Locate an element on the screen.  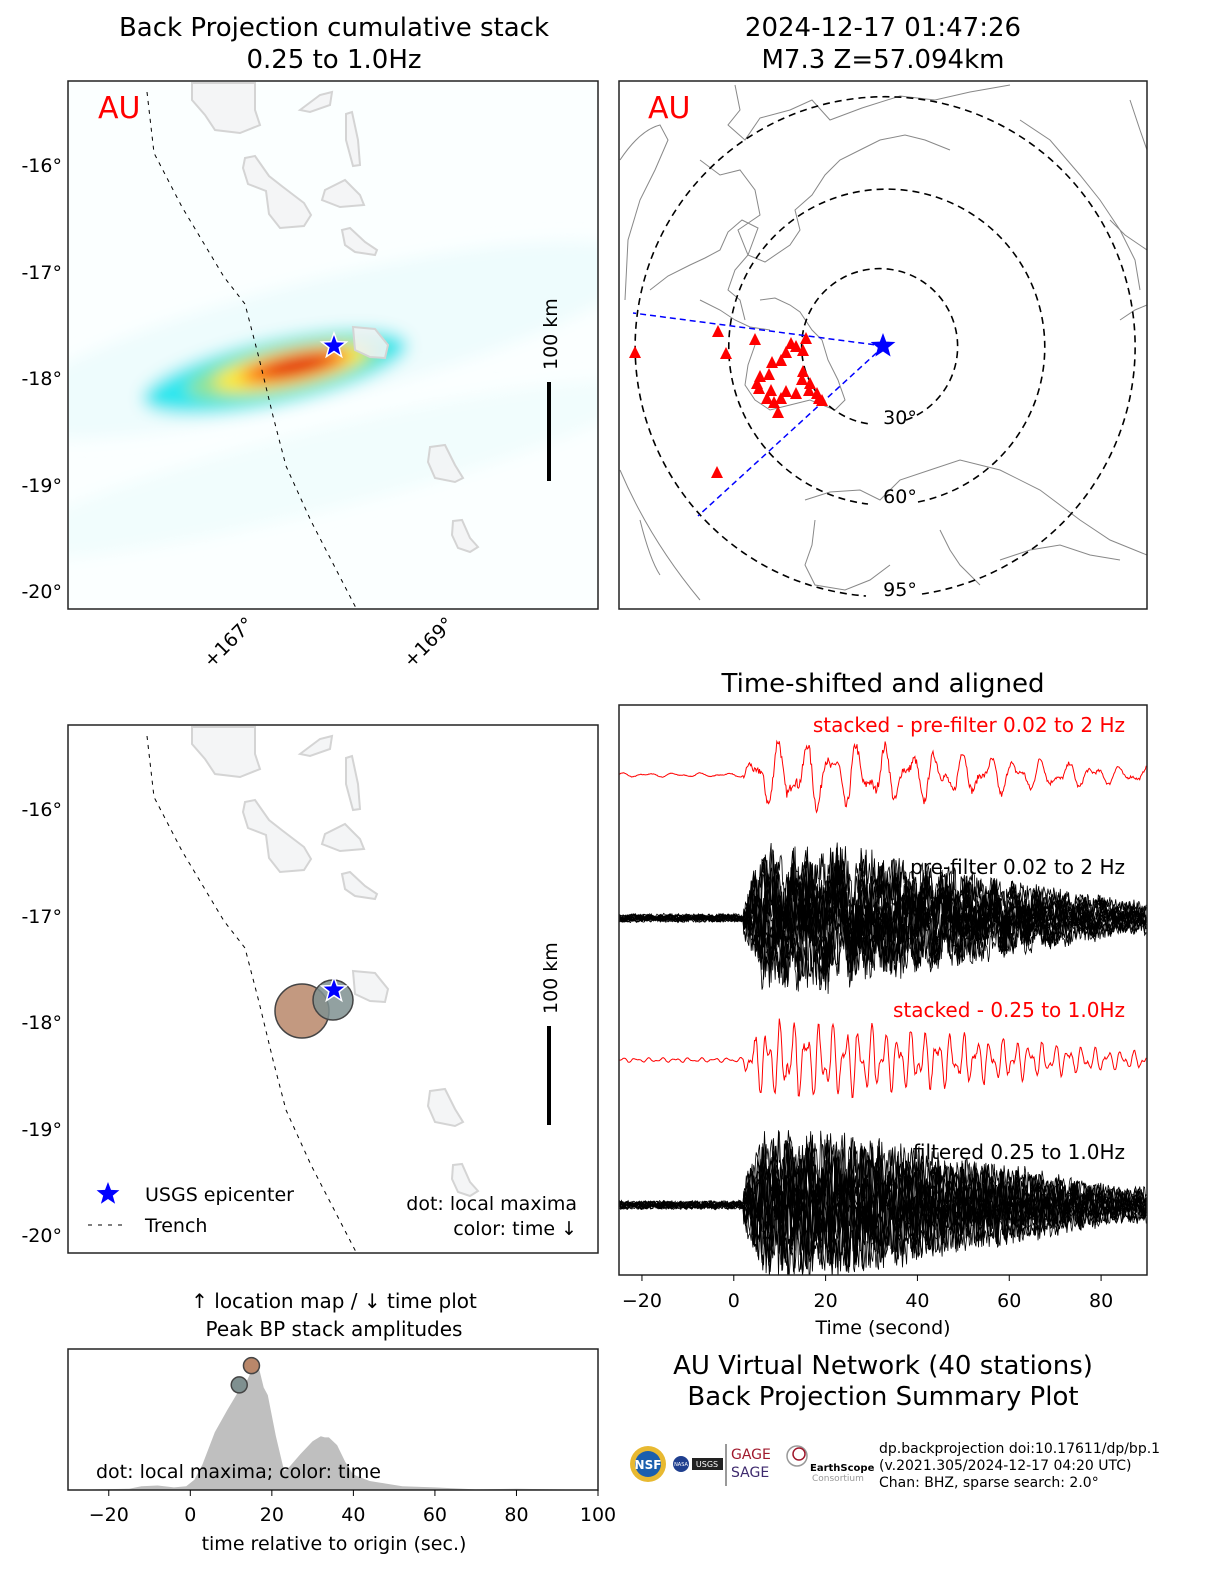
lat-tick: -16° is located at coordinates (41, 810).